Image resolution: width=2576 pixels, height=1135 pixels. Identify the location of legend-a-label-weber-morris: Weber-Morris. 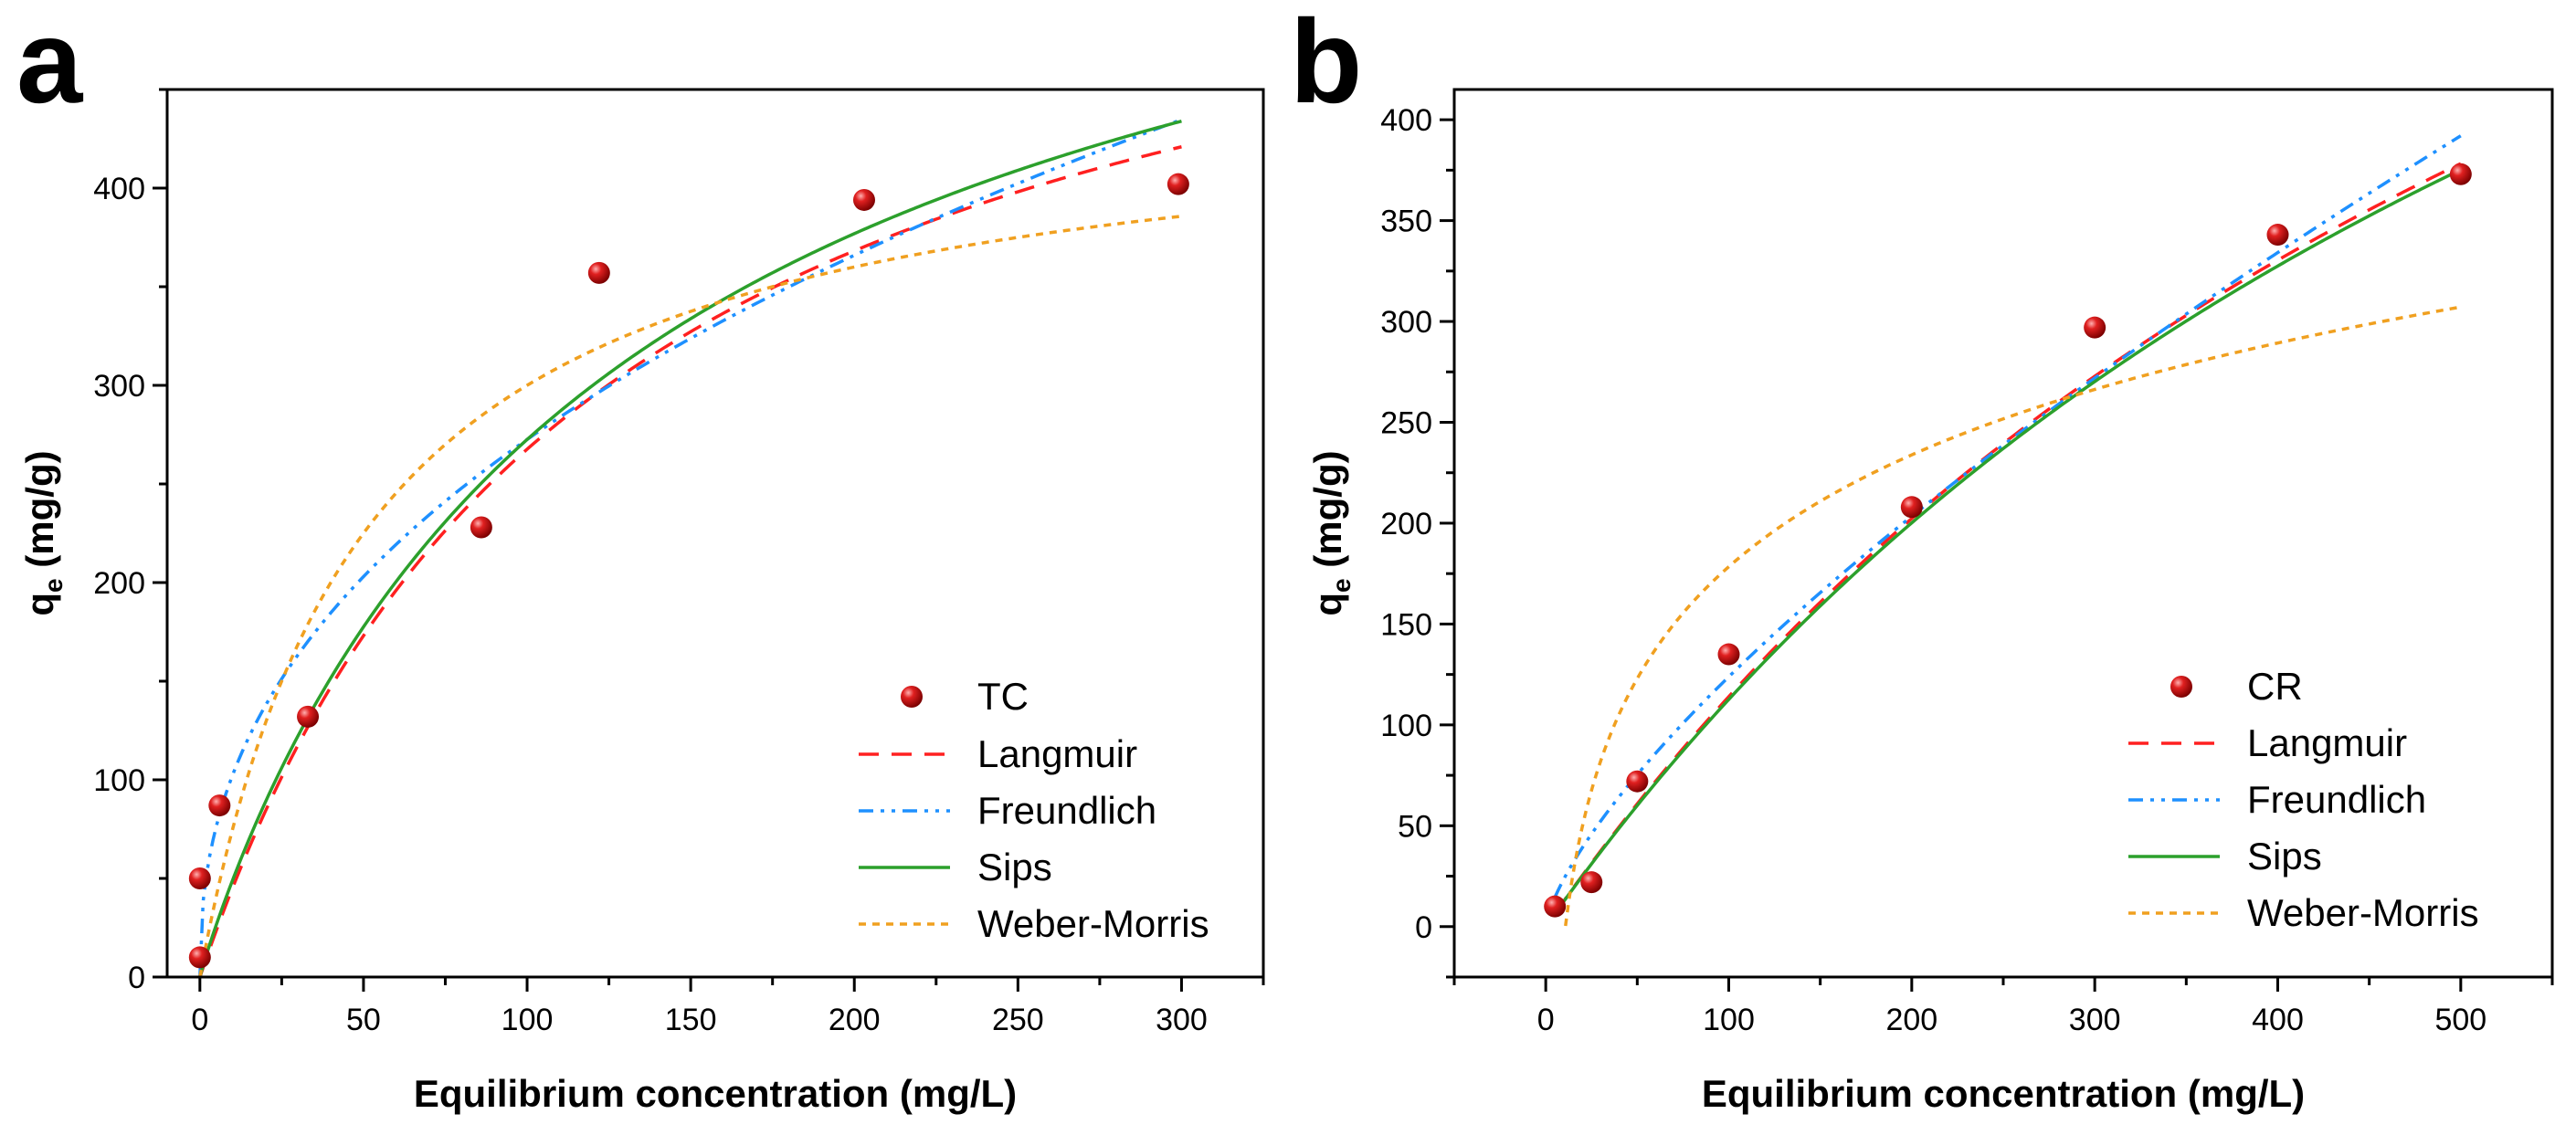
(1093, 923).